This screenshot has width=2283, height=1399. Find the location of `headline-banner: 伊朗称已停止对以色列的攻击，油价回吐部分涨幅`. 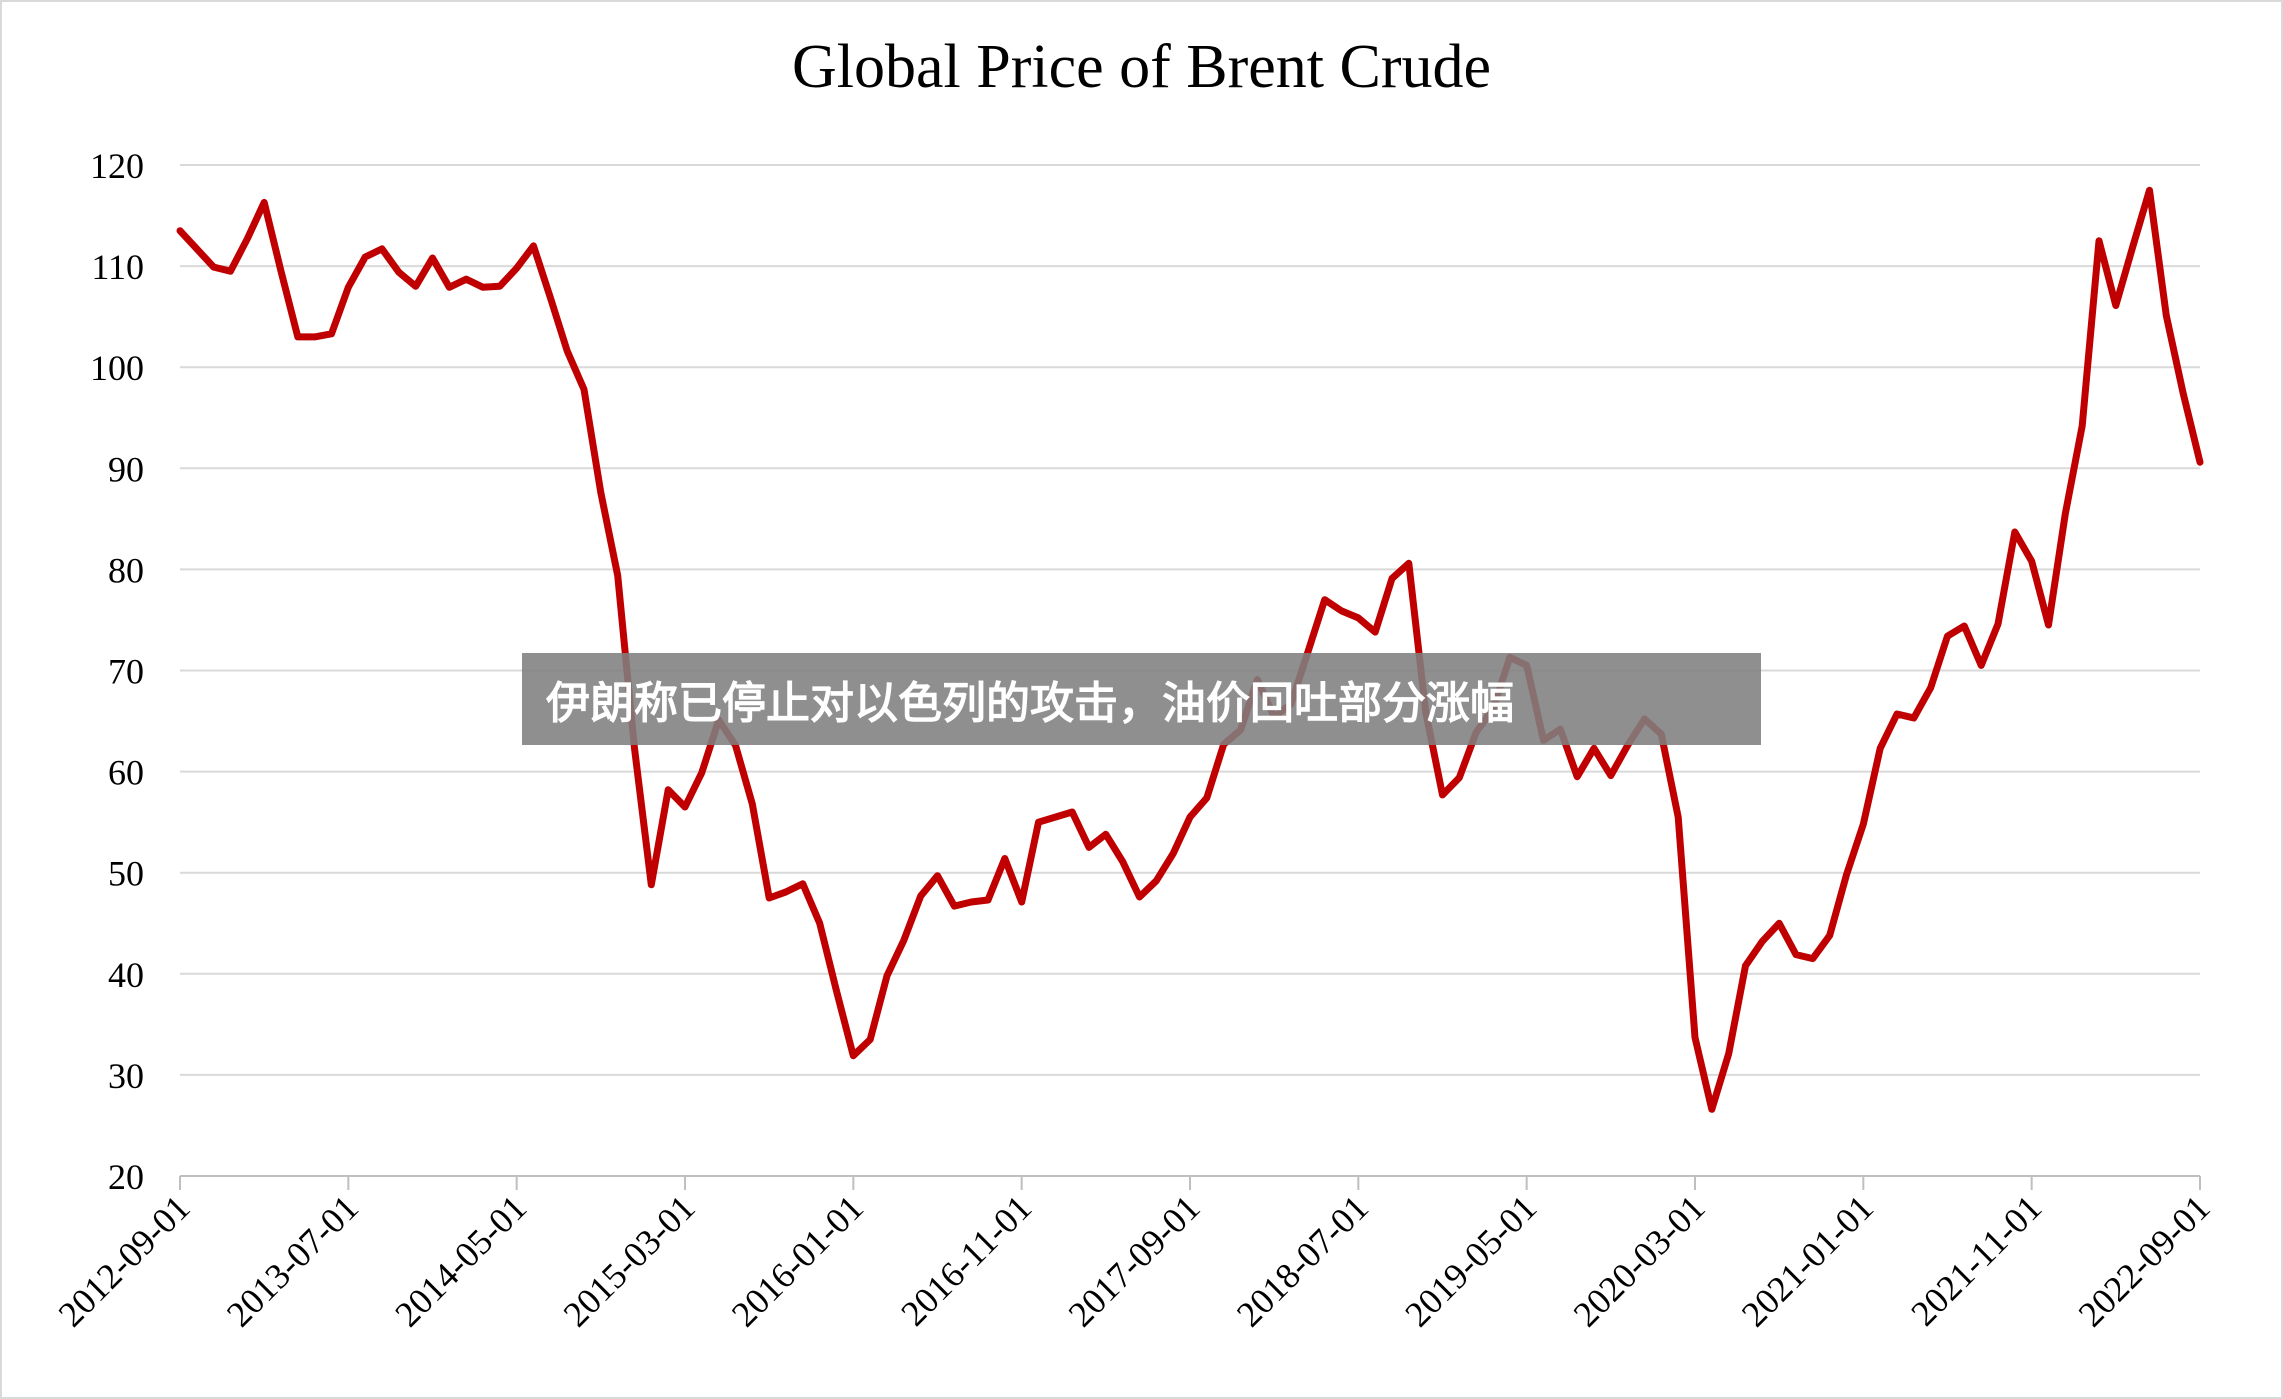

headline-banner: 伊朗称已停止对以色列的攻击，油价回吐部分涨幅 is located at coordinates (1141, 699).